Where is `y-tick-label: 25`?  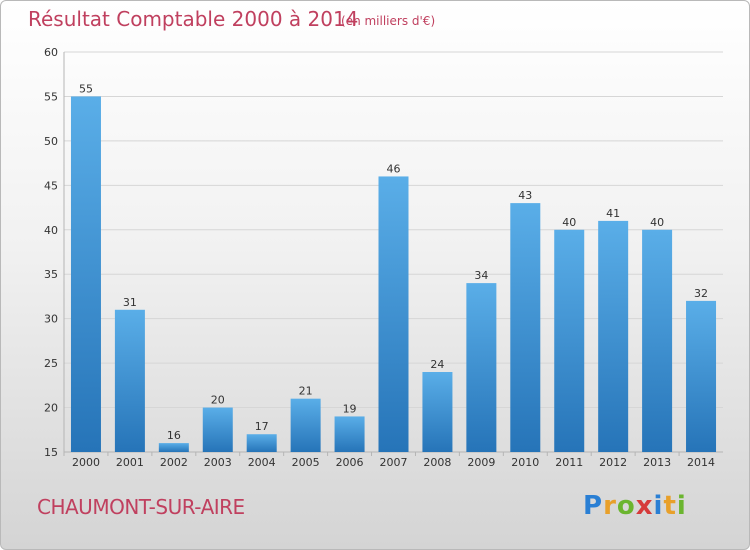
y-tick-label: 25 is located at coordinates (51, 363).